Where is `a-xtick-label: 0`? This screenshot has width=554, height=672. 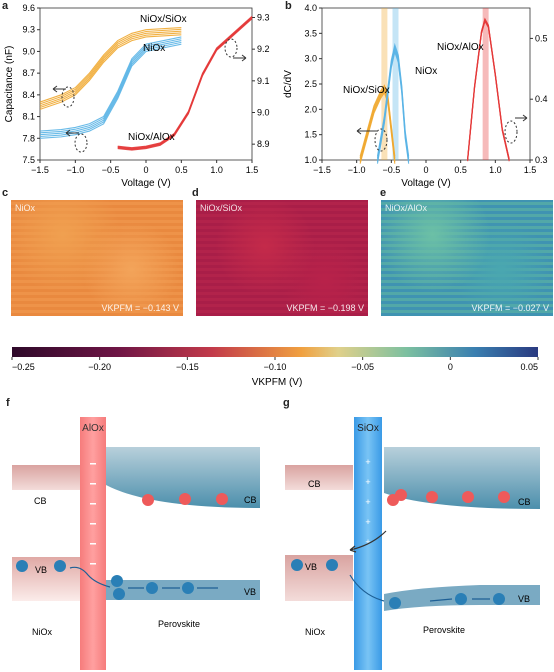
a-xtick-label: 0 is located at coordinates (145, 170).